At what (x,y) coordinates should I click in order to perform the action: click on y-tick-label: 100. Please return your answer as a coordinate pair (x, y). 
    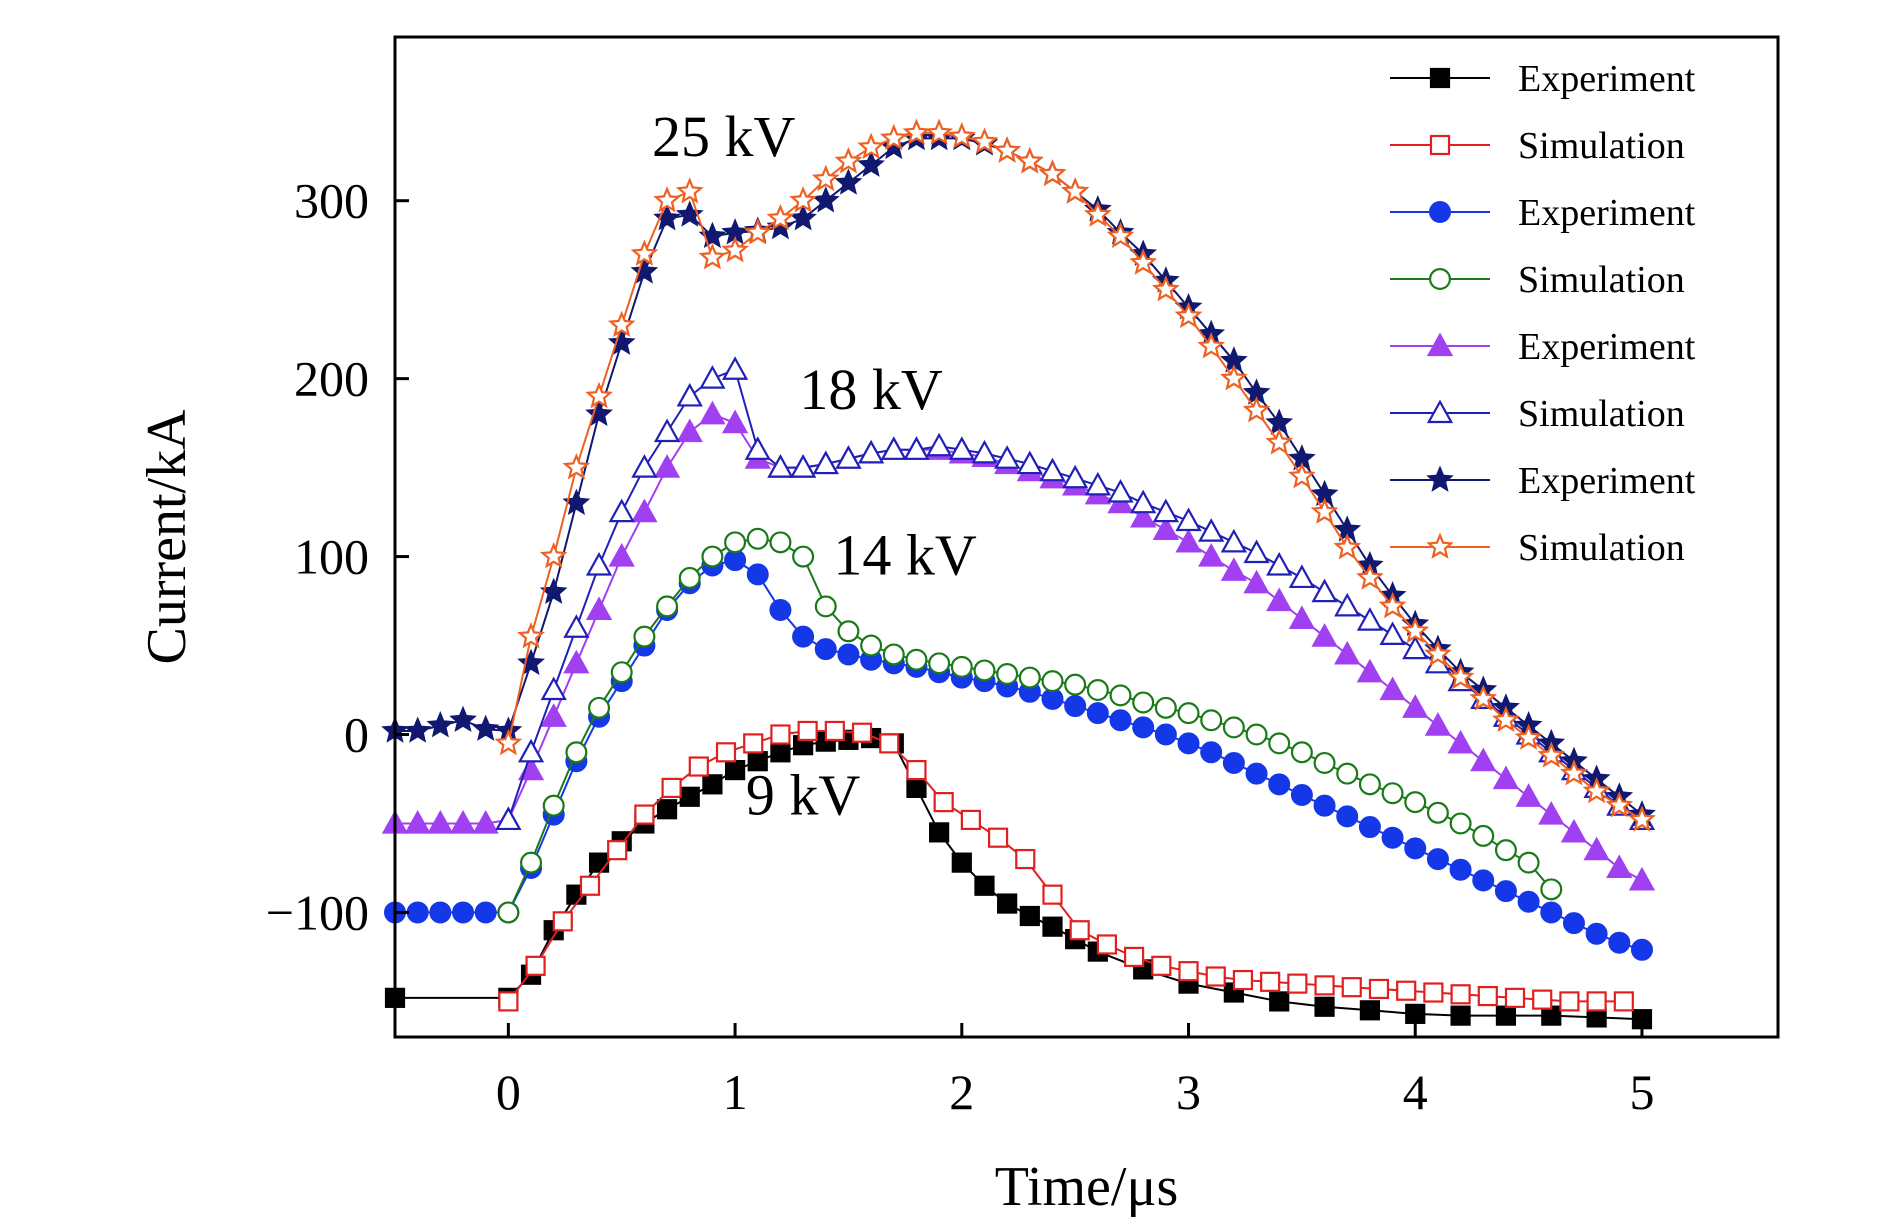
    Looking at the image, I should click on (331, 557).